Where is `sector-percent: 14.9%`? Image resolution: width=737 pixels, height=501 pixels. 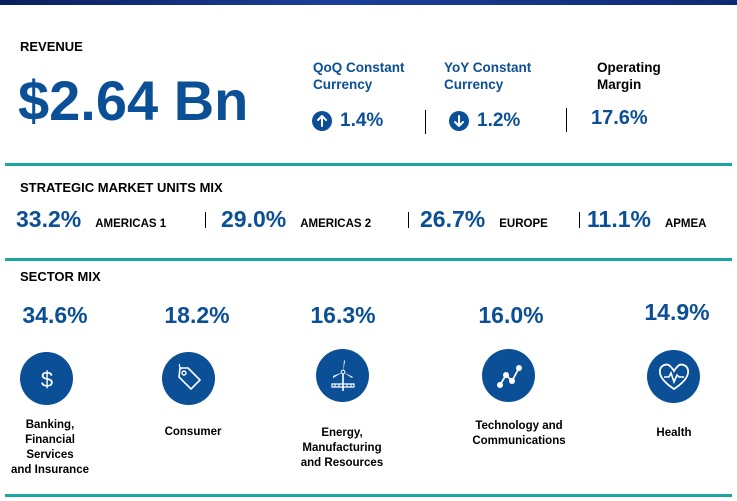
sector-percent: 14.9% is located at coordinates (677, 312).